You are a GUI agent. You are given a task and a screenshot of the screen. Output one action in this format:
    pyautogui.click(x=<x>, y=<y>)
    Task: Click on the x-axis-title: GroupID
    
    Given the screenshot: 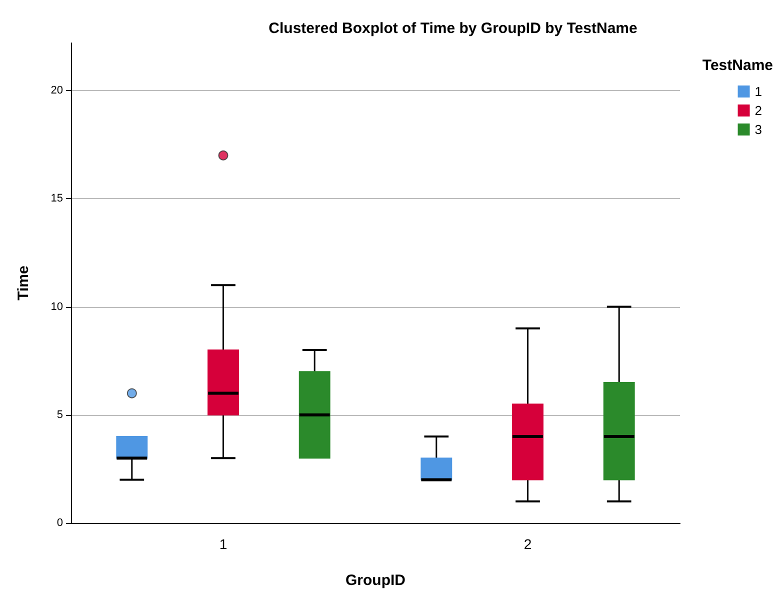 What is the action you would take?
    pyautogui.click(x=376, y=580)
    